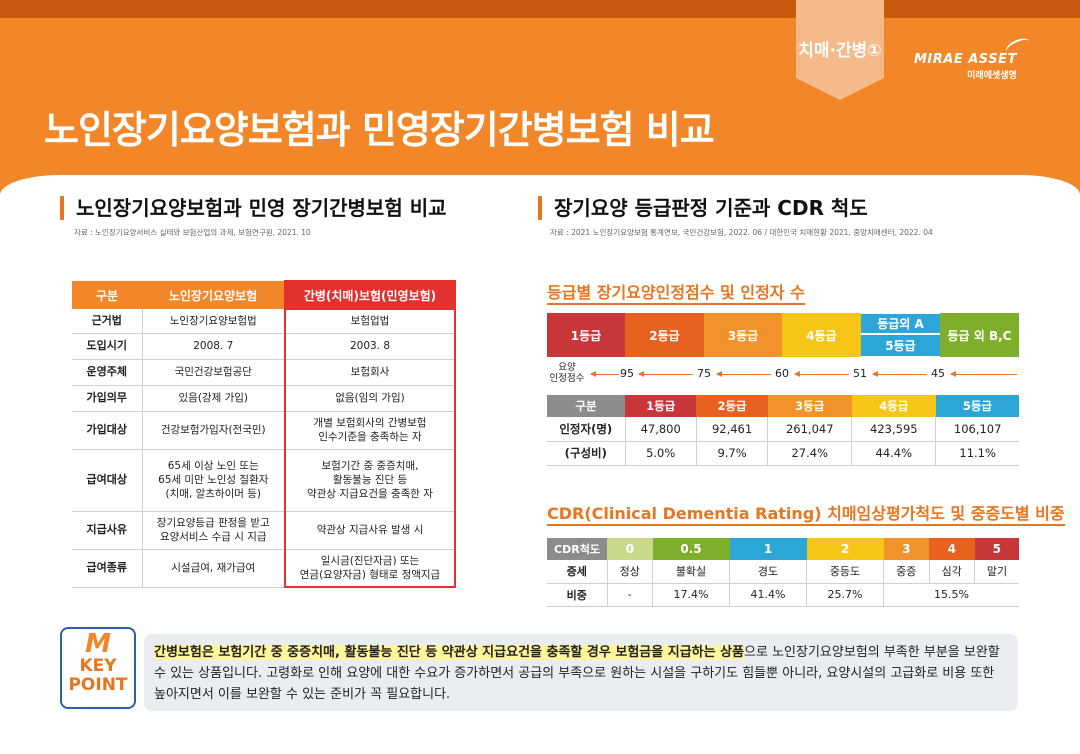 Image resolution: width=1080 pixels, height=754 pixels. What do you see at coordinates (586, 453) in the screenshot?
I see `row-label: (구성비)` at bounding box center [586, 453].